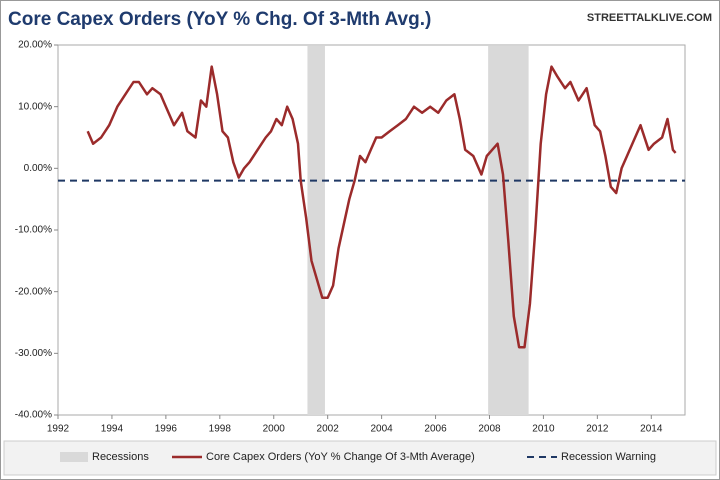  I want to click on y-tick-label: -20.00%, so click(33, 291).